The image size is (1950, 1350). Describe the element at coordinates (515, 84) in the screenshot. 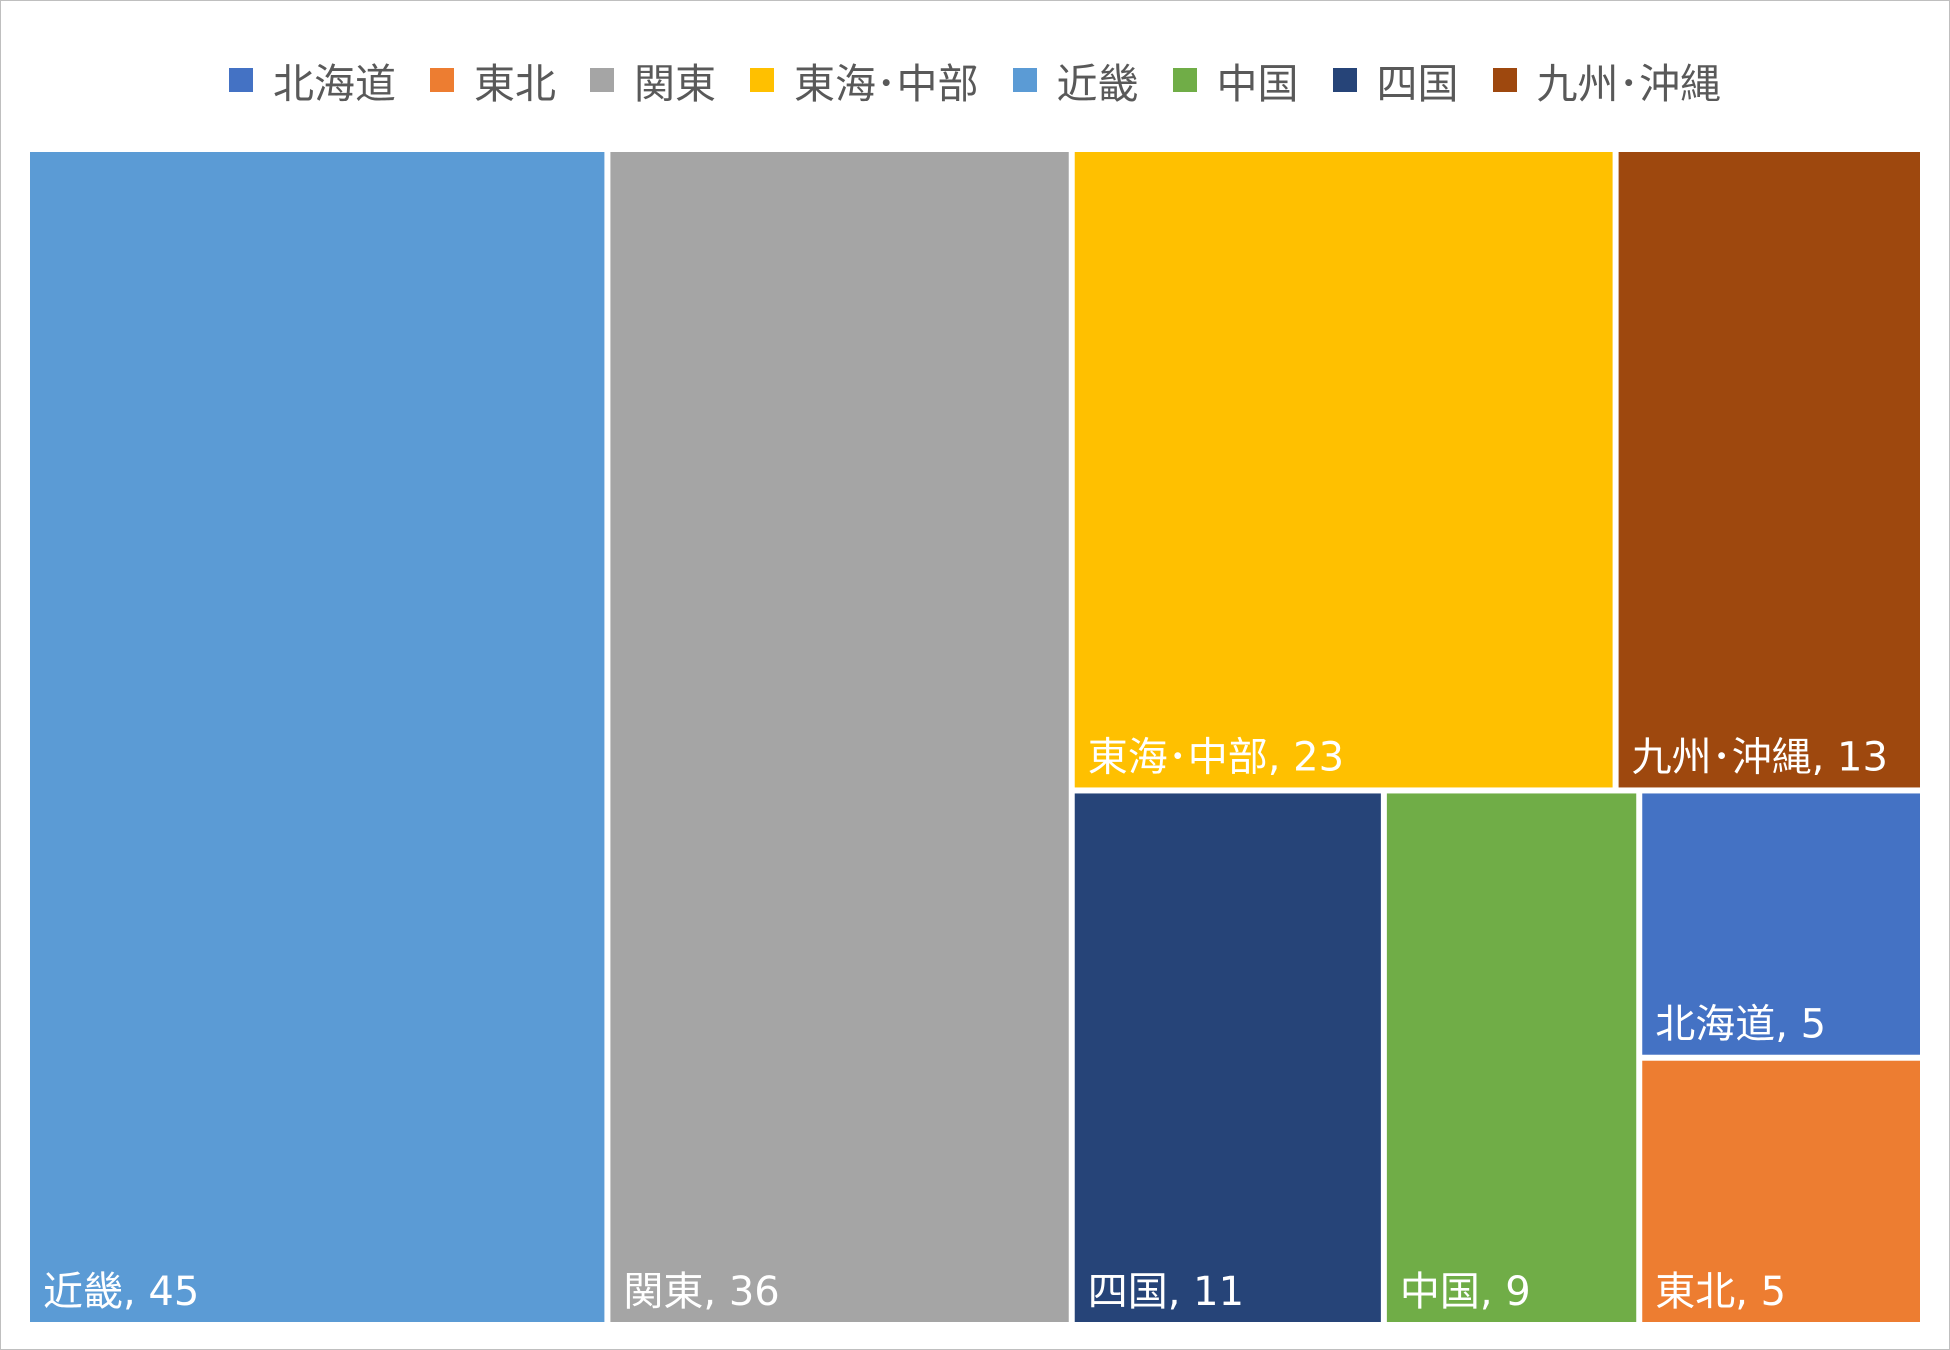

I see `legend-label: 東北` at that location.